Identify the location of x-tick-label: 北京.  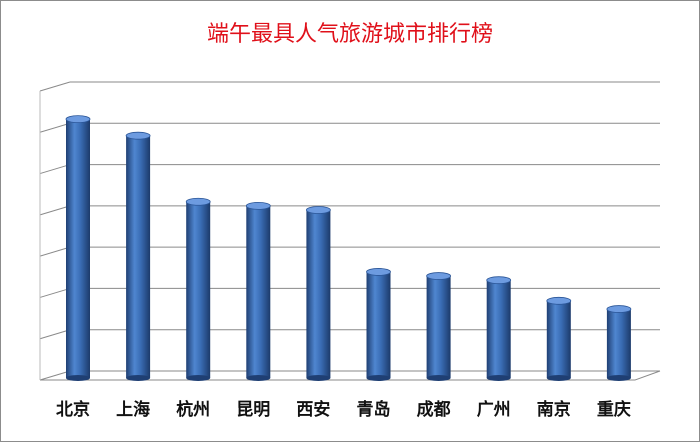
(73, 409).